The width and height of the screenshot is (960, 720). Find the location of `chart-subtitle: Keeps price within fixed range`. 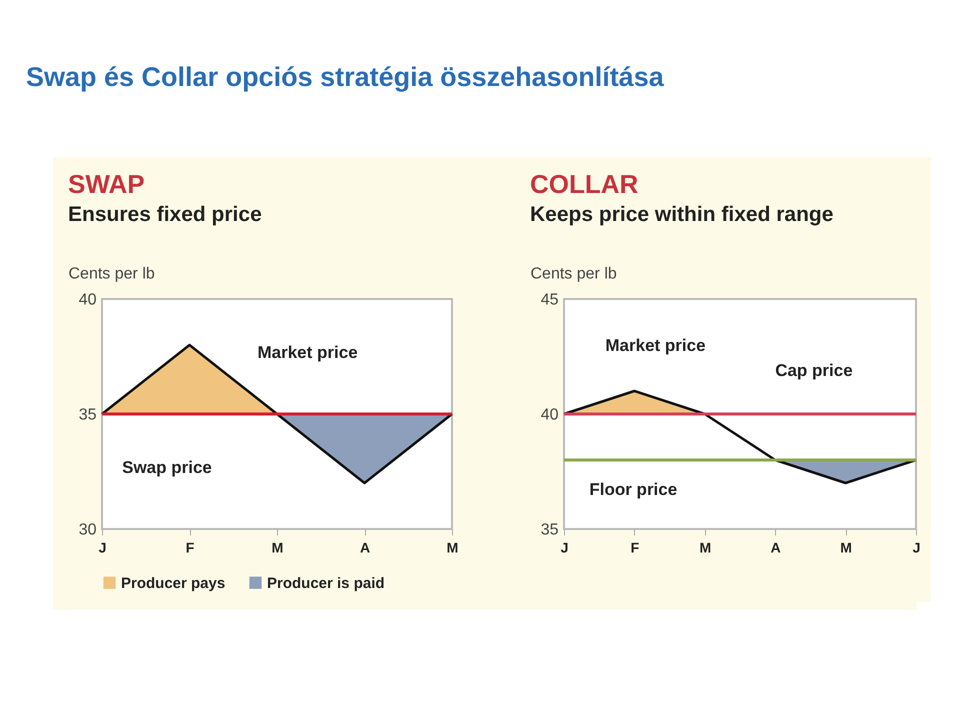

chart-subtitle: Keeps price within fixed range is located at coordinates (682, 214).